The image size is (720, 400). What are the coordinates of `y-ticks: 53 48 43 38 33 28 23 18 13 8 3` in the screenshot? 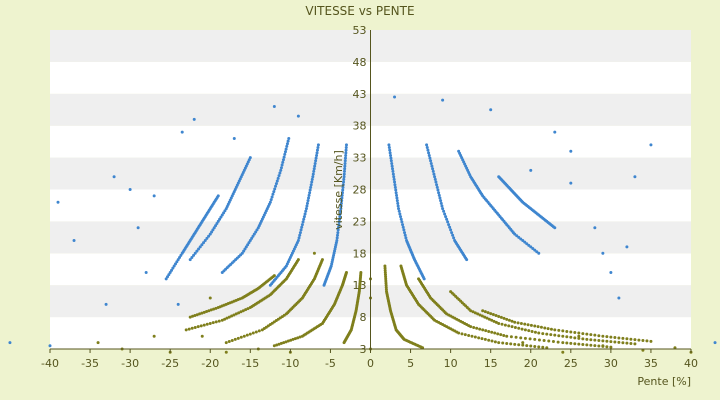 It's located at (360, 190).